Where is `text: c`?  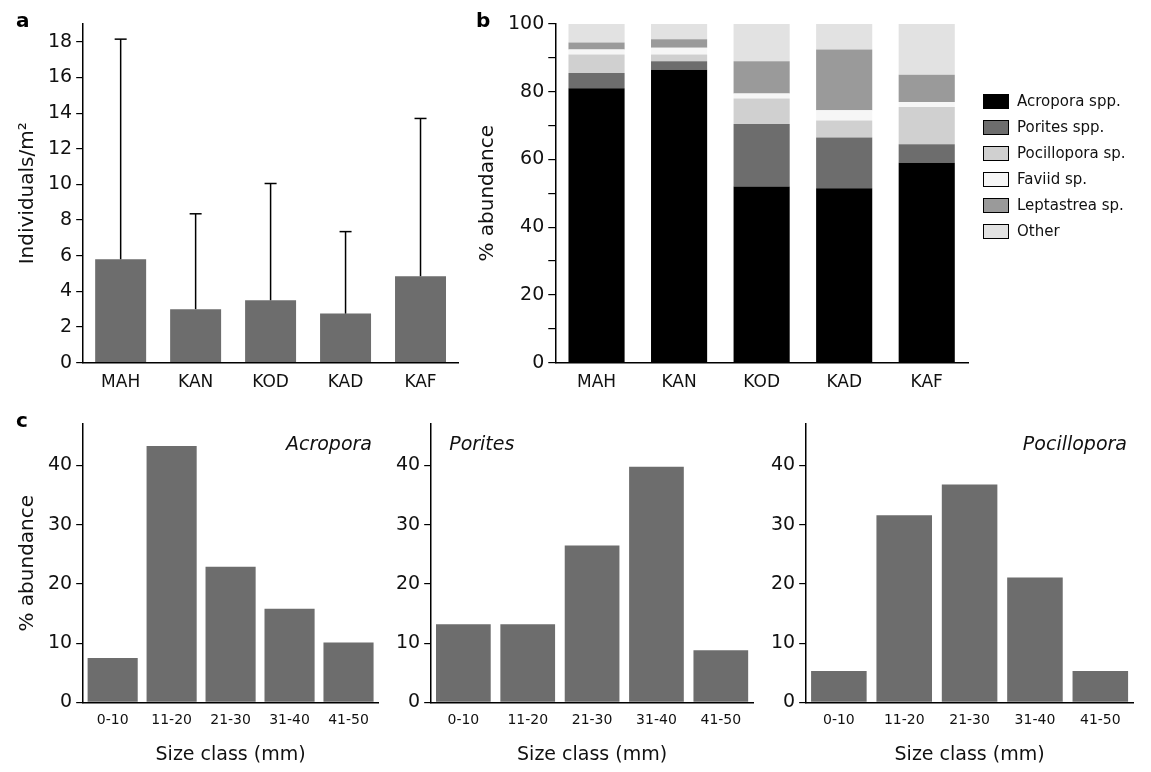
text: c is located at coordinates (22, 420).